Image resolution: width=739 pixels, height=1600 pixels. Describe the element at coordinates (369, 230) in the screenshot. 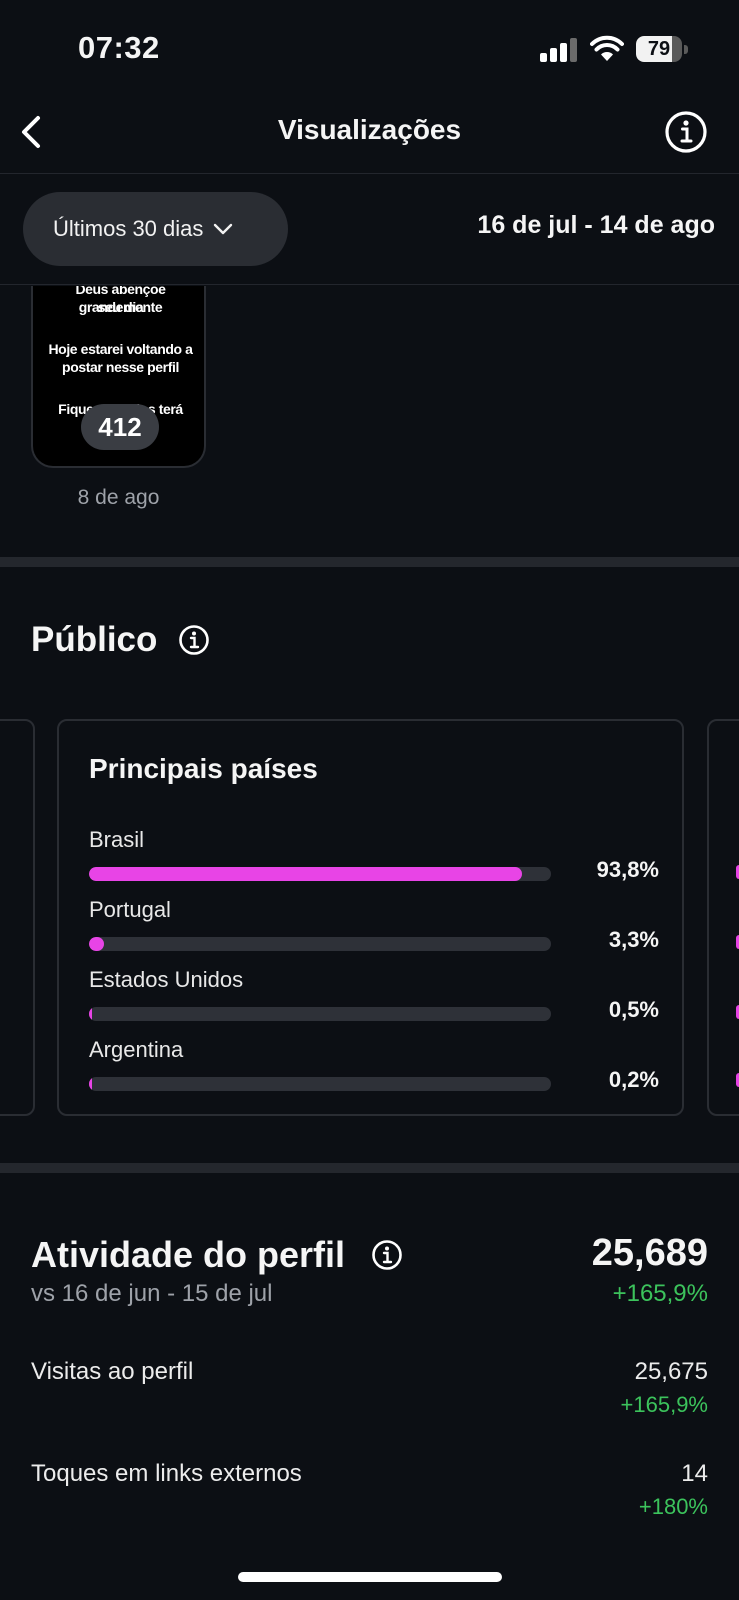

I see `filter-row: Últimos 30 dias 16 de jul - 14 de ago` at that location.